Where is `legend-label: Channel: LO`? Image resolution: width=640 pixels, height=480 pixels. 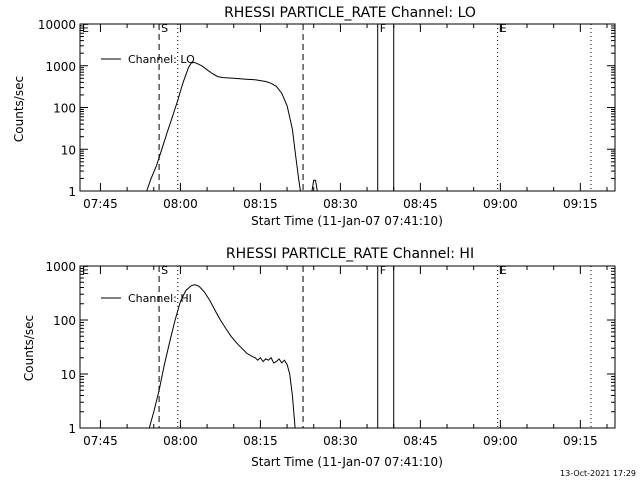 legend-label: Channel: LO is located at coordinates (161, 59).